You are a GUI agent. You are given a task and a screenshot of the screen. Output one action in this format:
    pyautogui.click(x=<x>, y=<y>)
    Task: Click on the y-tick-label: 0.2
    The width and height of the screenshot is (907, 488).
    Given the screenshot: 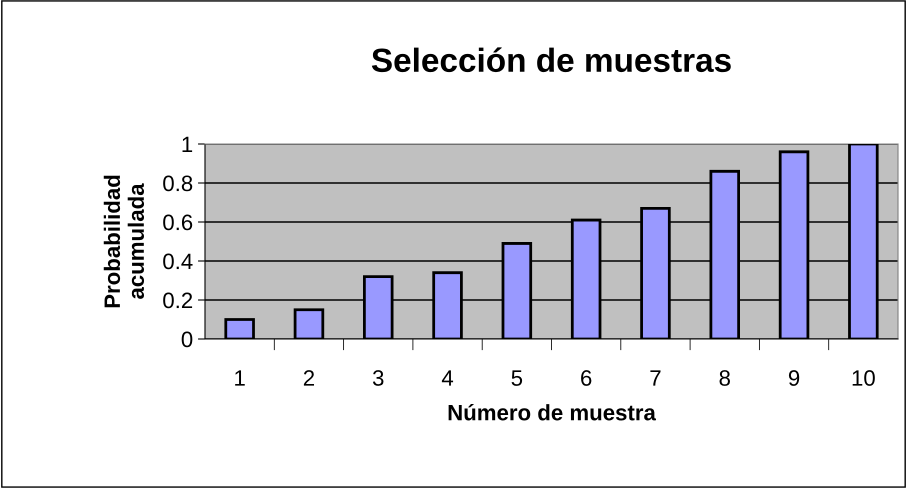 What is the action you would take?
    pyautogui.click(x=177, y=300)
    